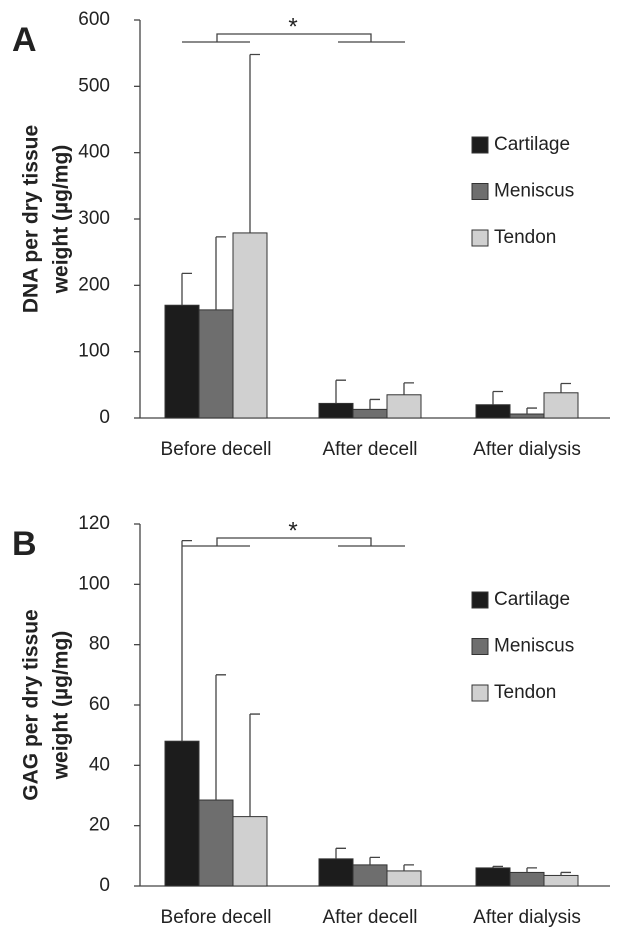 The image size is (621, 933). Describe the element at coordinates (94, 85) in the screenshot. I see `y-tick-label: 500` at that location.